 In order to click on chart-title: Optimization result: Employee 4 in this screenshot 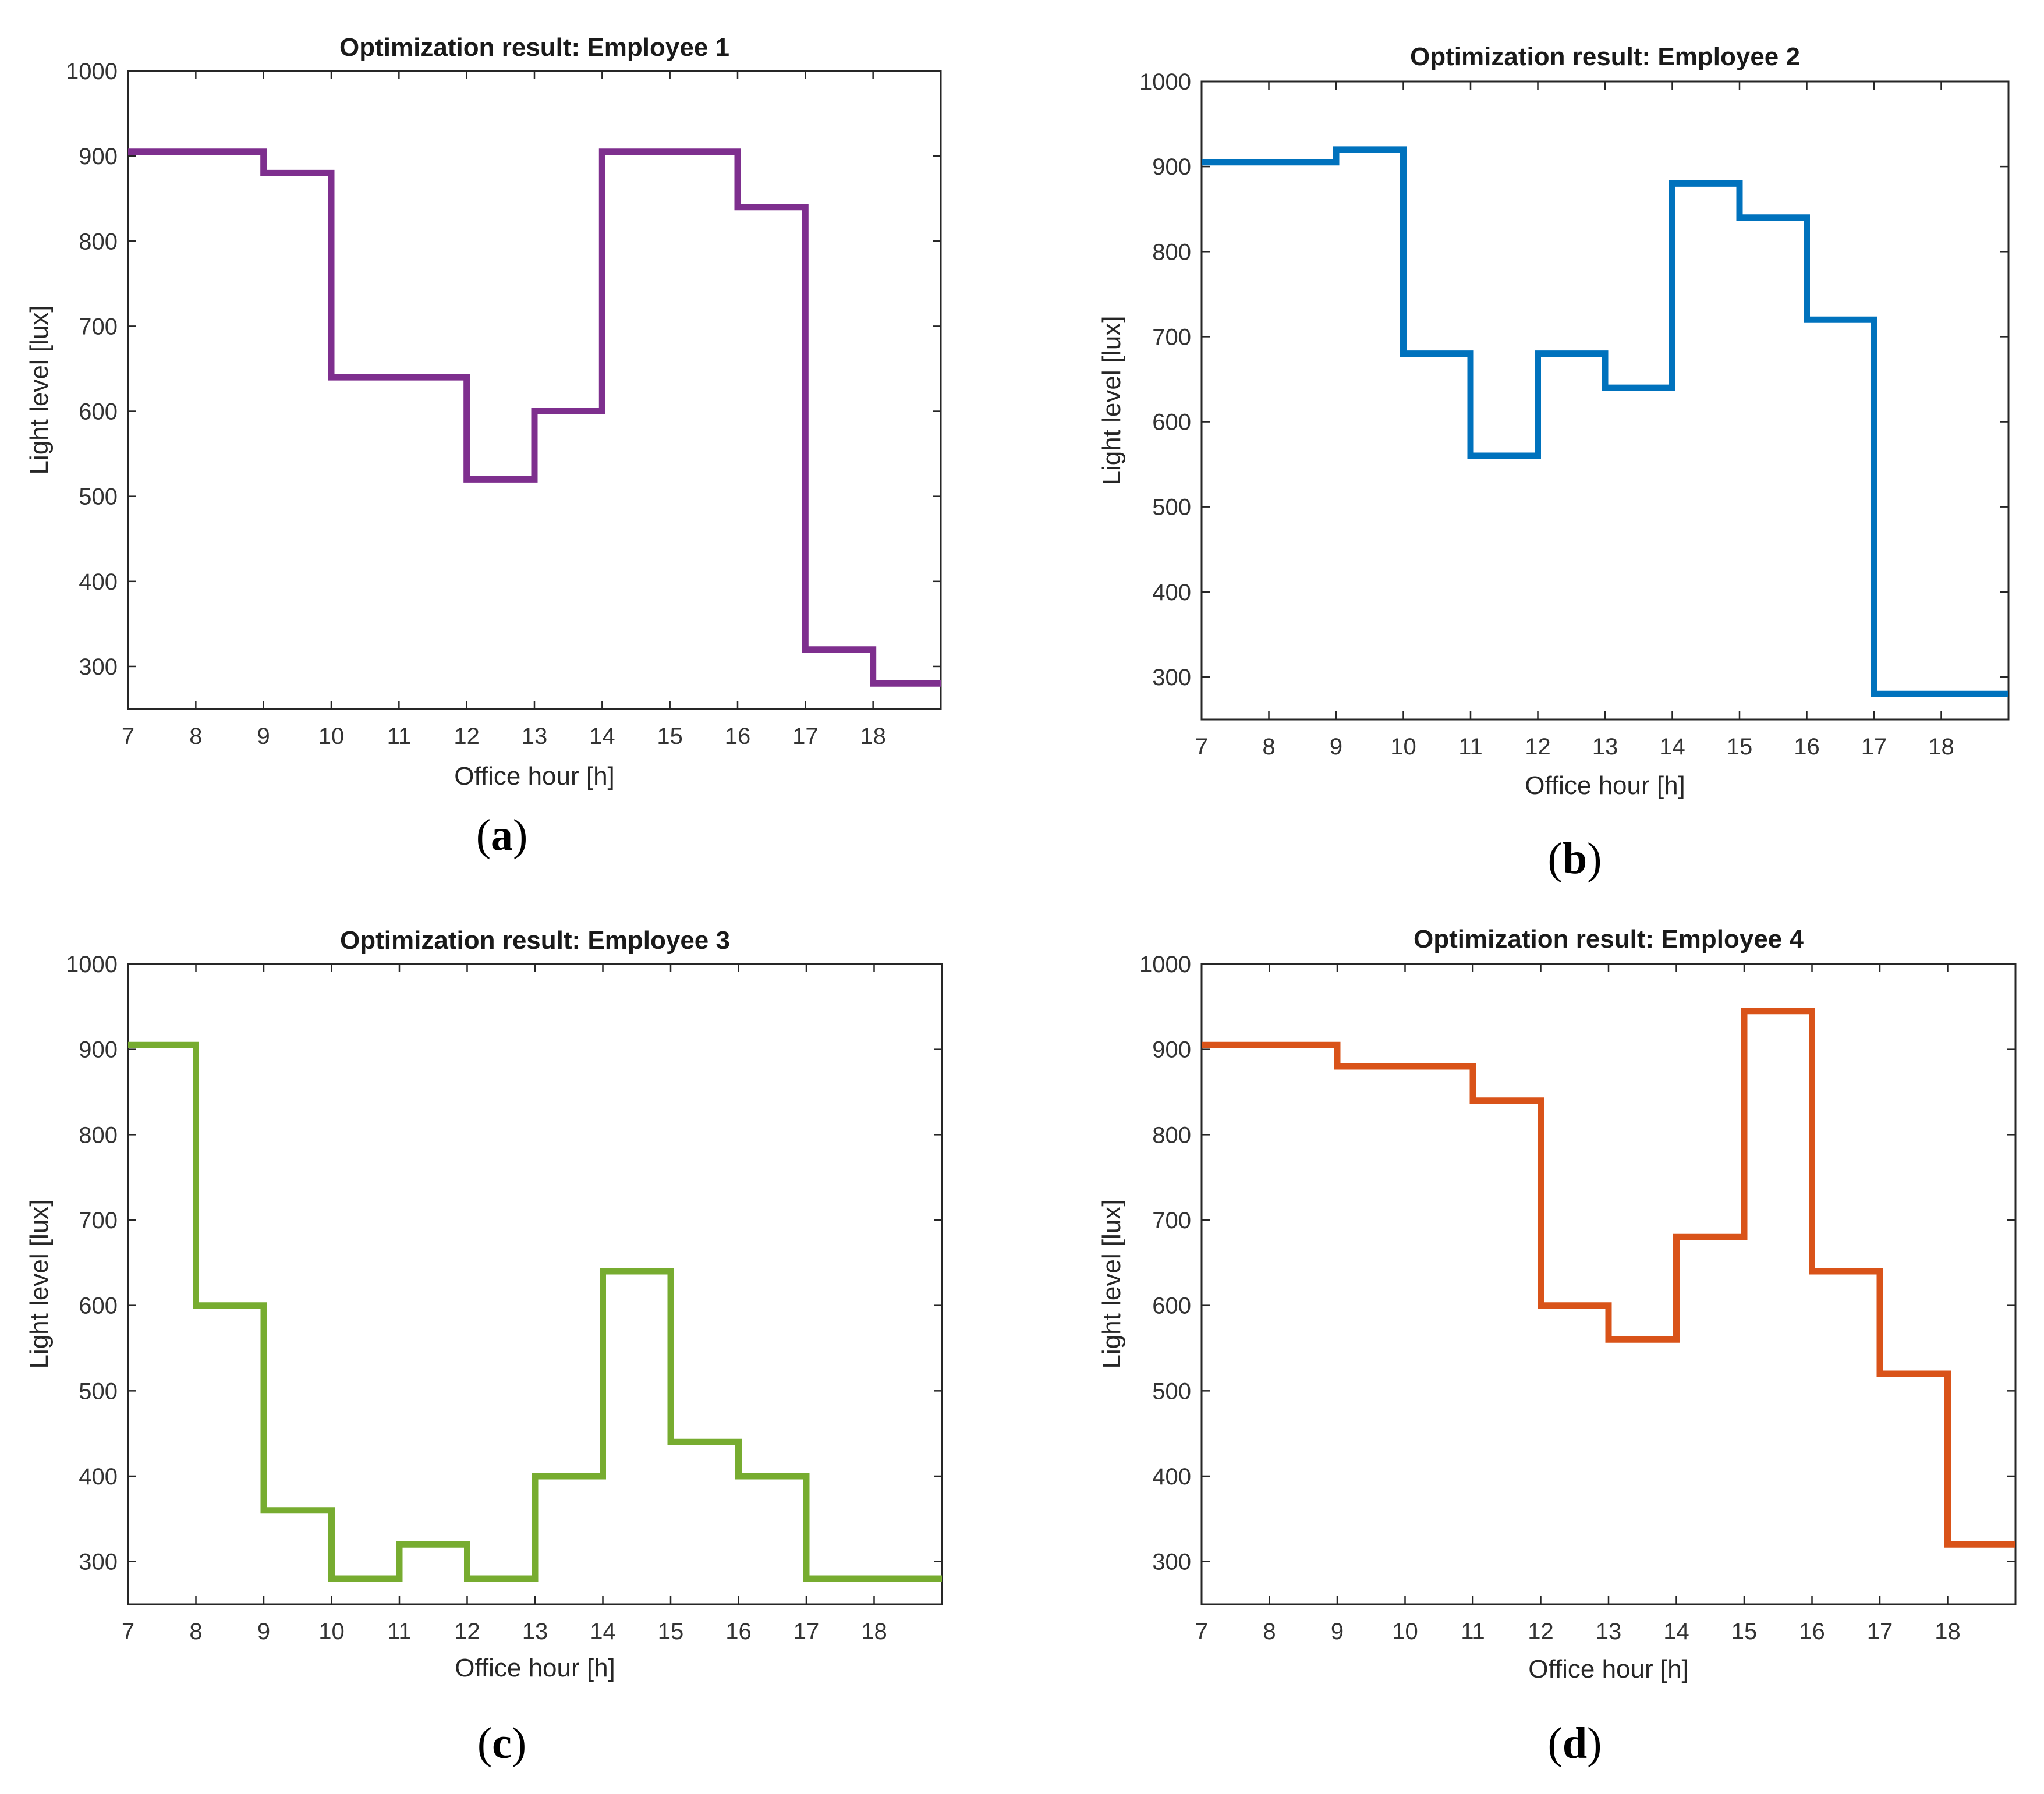, I will do `click(1609, 939)`.